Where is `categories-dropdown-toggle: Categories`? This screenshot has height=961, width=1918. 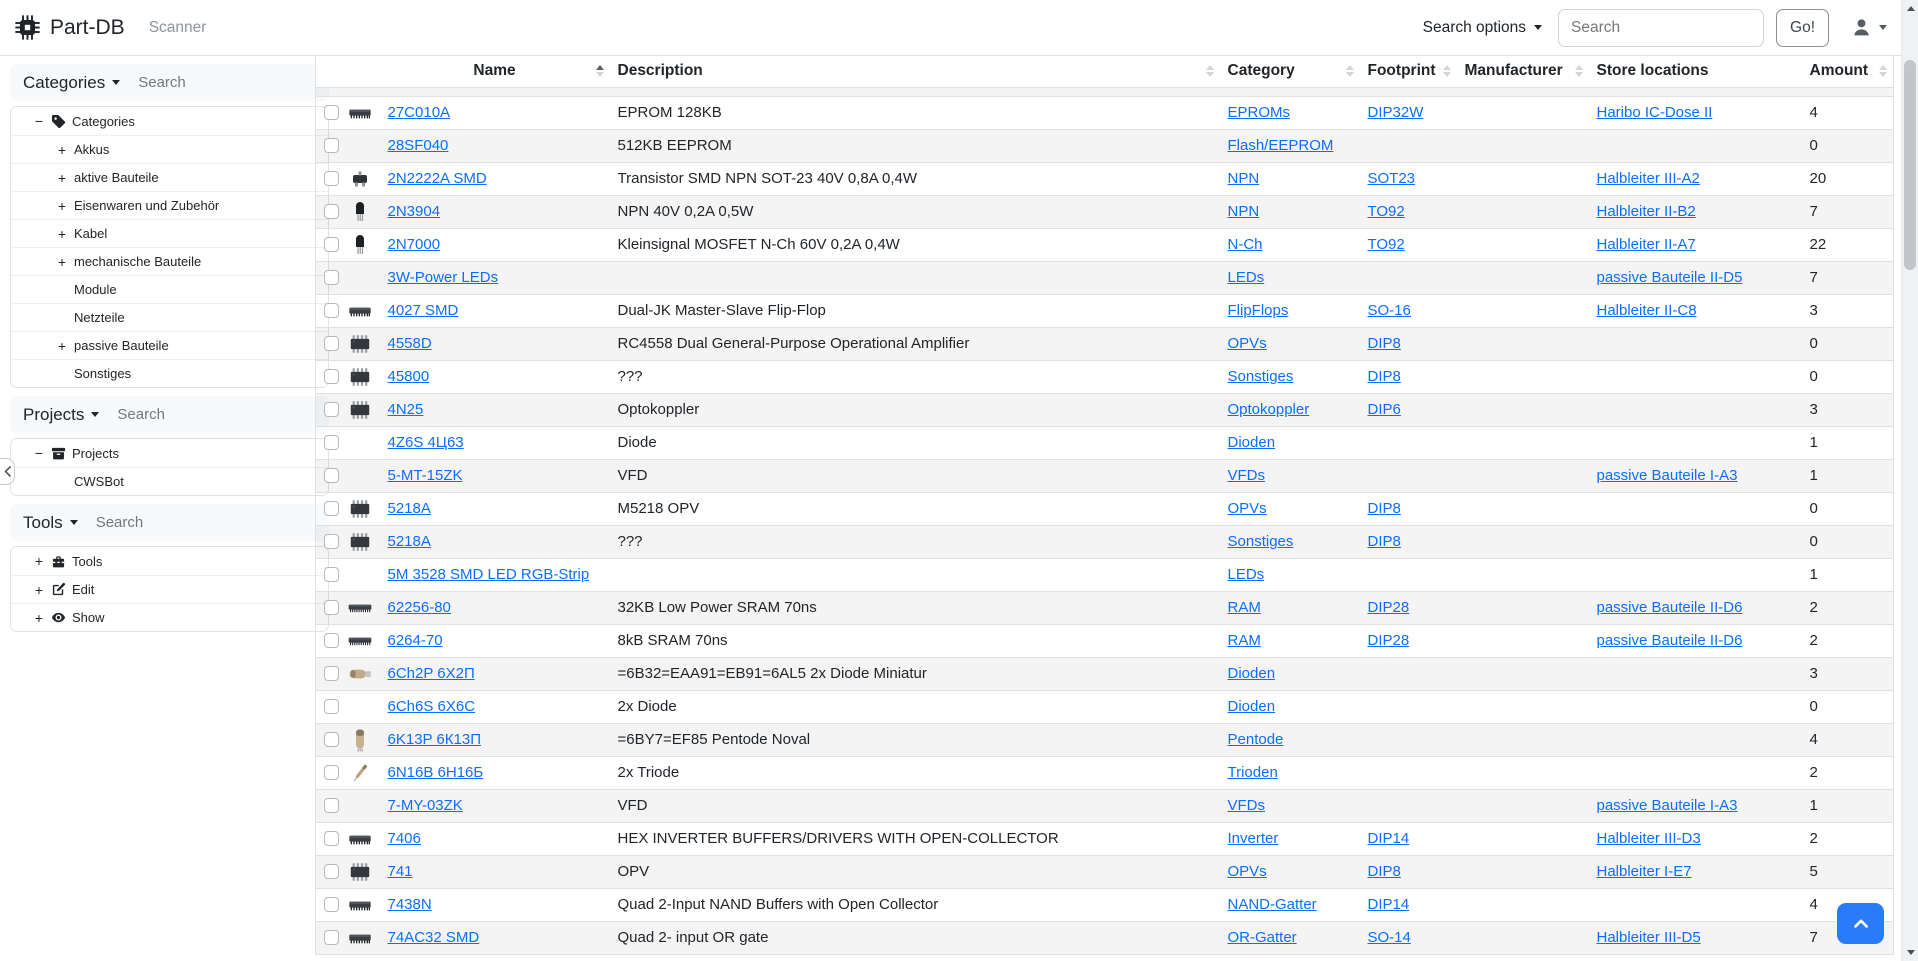 categories-dropdown-toggle: Categories is located at coordinates (72, 83).